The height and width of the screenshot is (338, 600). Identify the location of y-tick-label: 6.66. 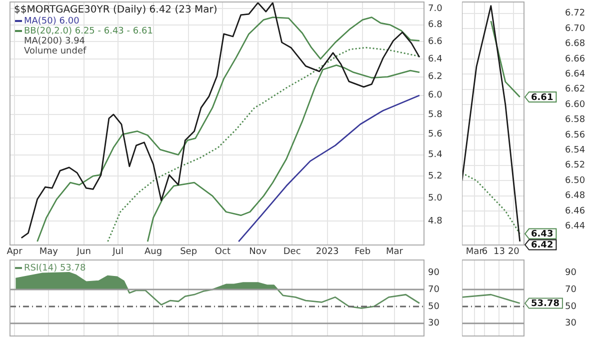
(575, 59).